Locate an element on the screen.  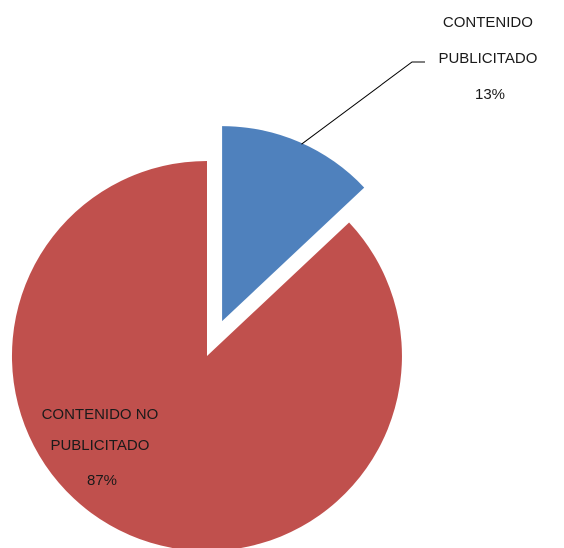
data-label-no-publicitado-percent: 87% is located at coordinates (102, 480).